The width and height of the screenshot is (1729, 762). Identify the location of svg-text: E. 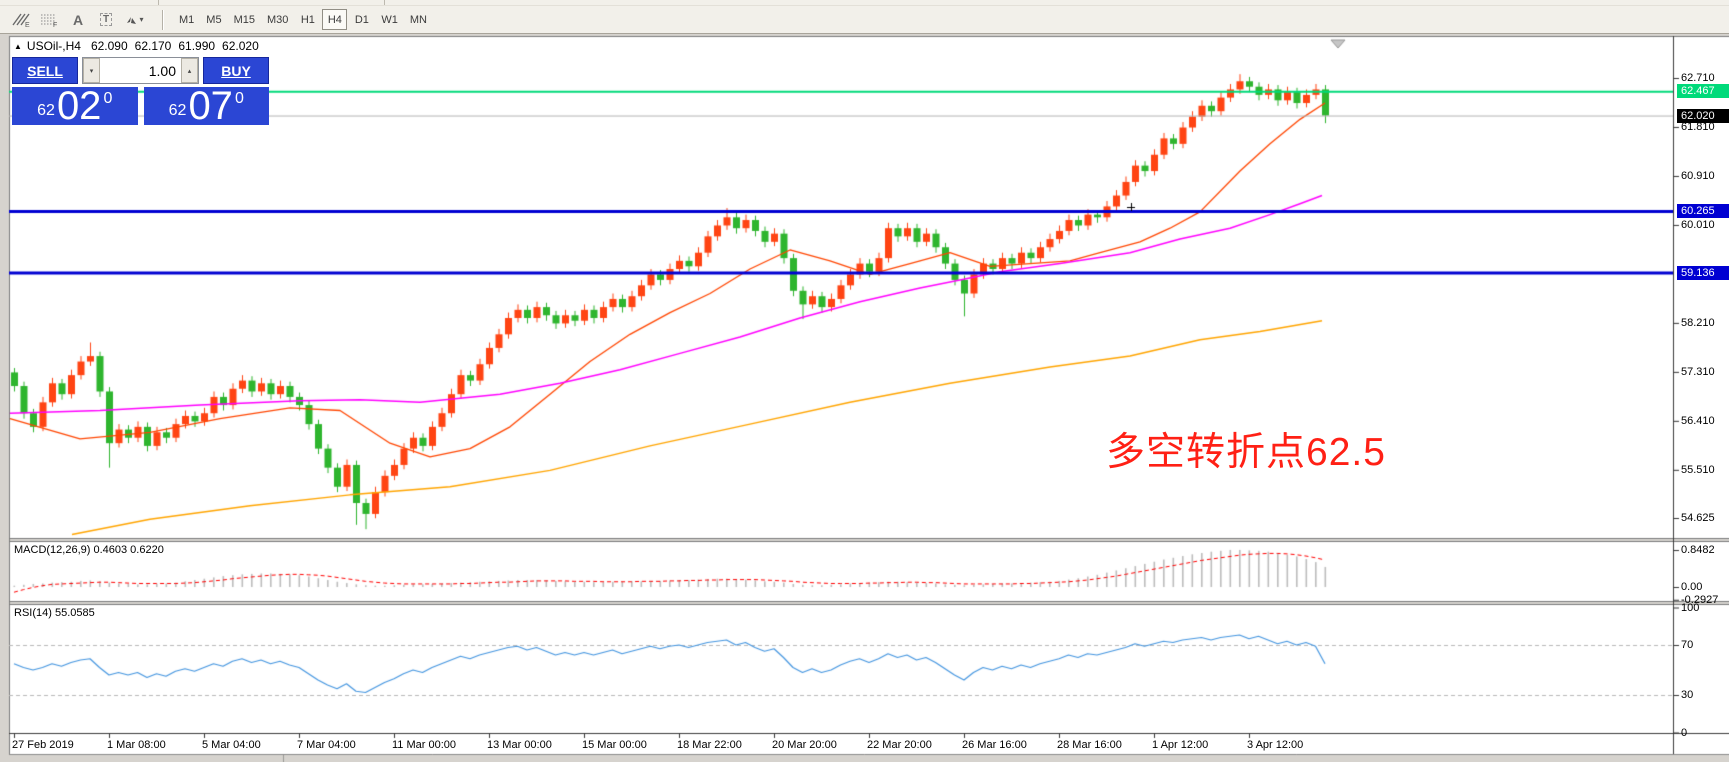
(27, 25).